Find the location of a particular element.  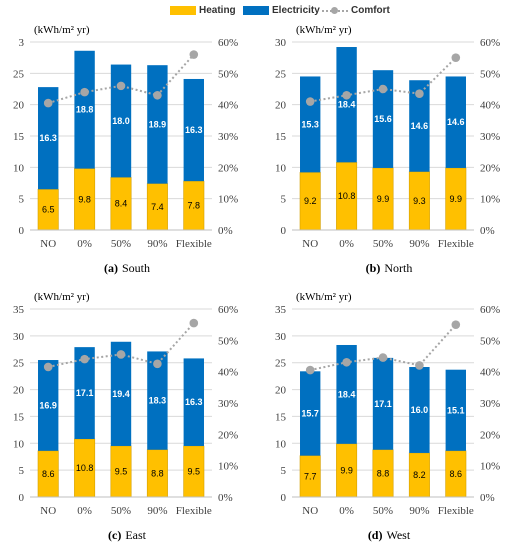

data-label-electricity: 18.8 is located at coordinates (85, 110).